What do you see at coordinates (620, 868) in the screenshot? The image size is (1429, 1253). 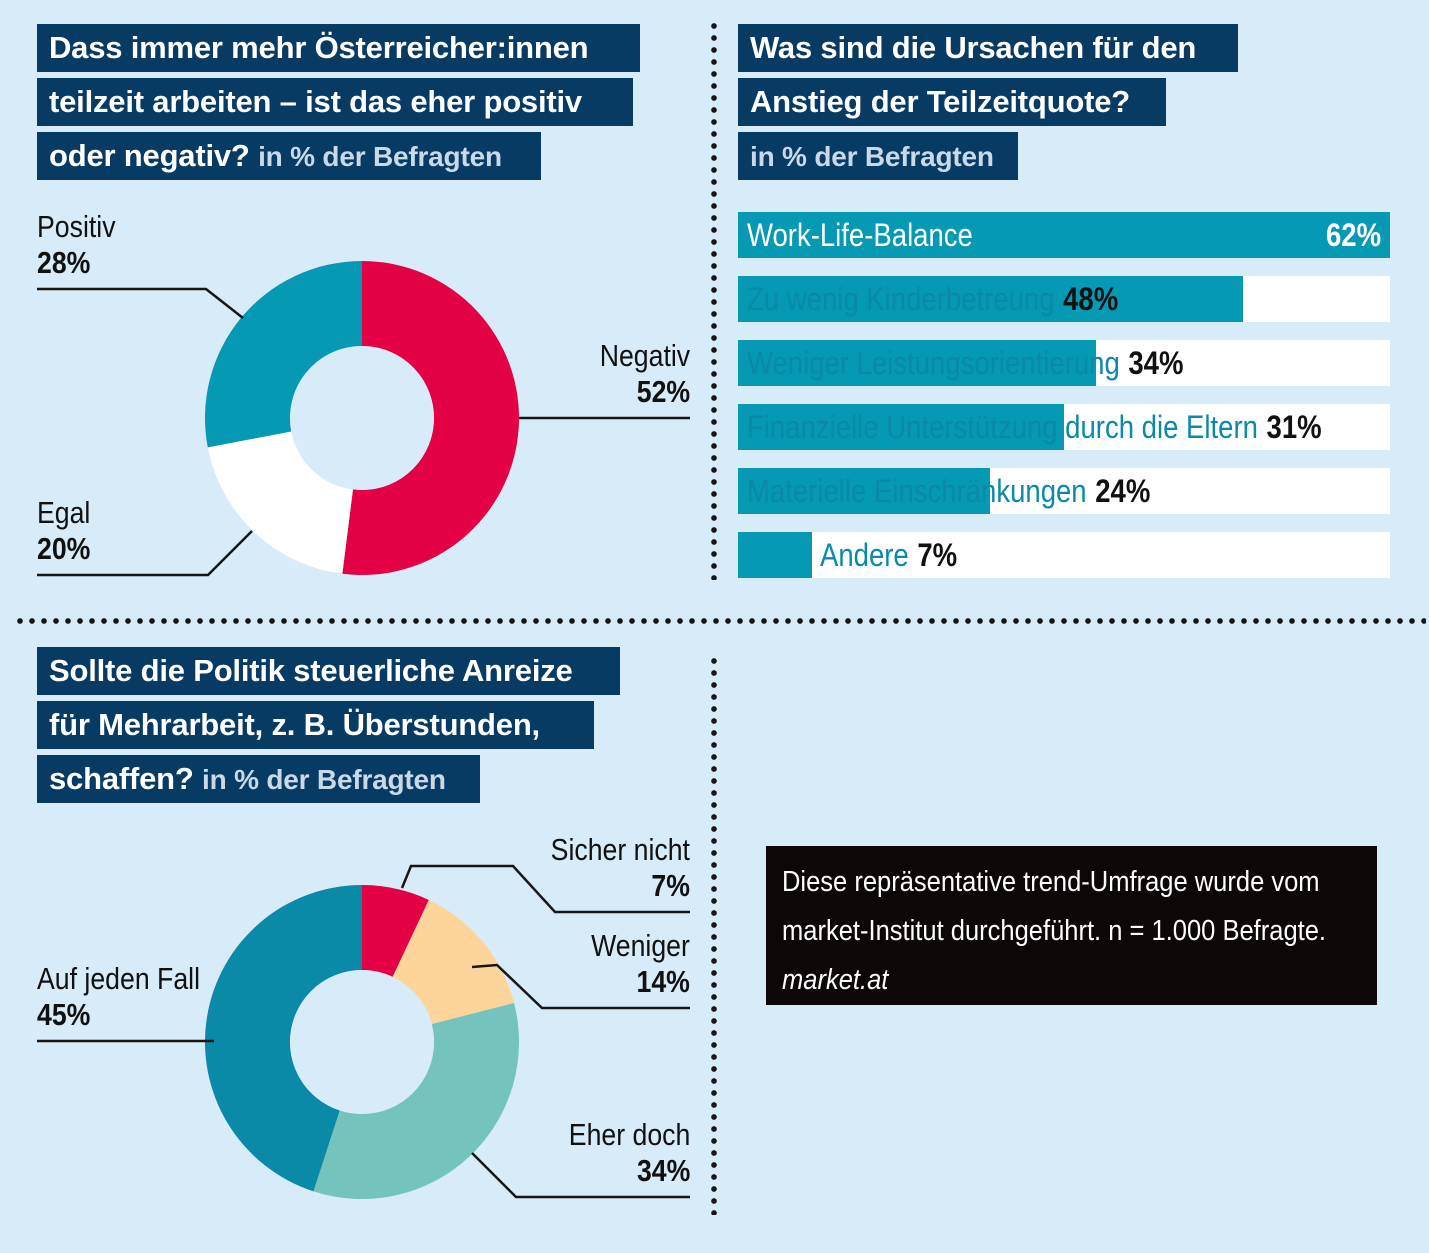 I see `label-sicher-nicht: Sicher nicht 7%` at bounding box center [620, 868].